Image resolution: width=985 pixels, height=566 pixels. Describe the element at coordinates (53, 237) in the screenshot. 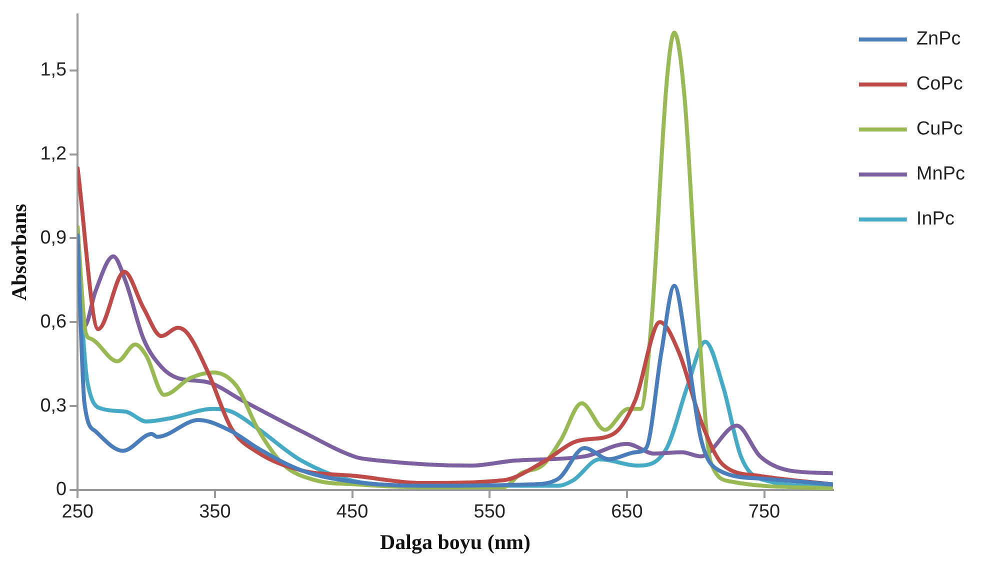

I see `y-tick-label: 0,9` at that location.